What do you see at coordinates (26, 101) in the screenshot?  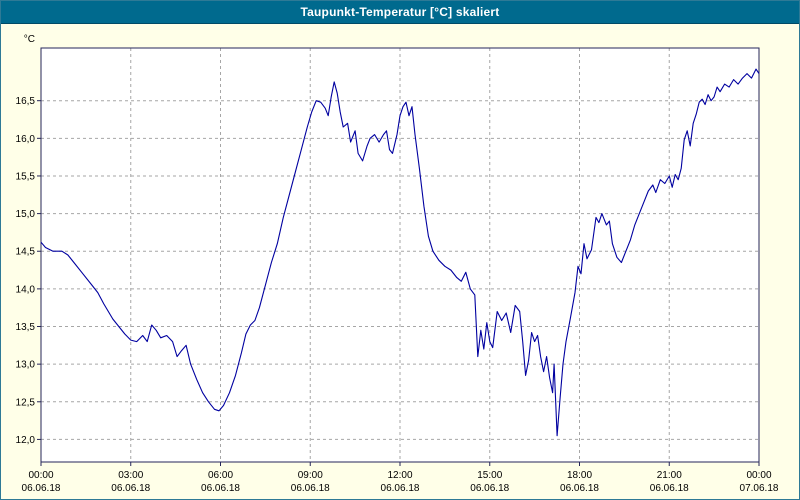 I see `y-tick-label: 16,5` at bounding box center [26, 101].